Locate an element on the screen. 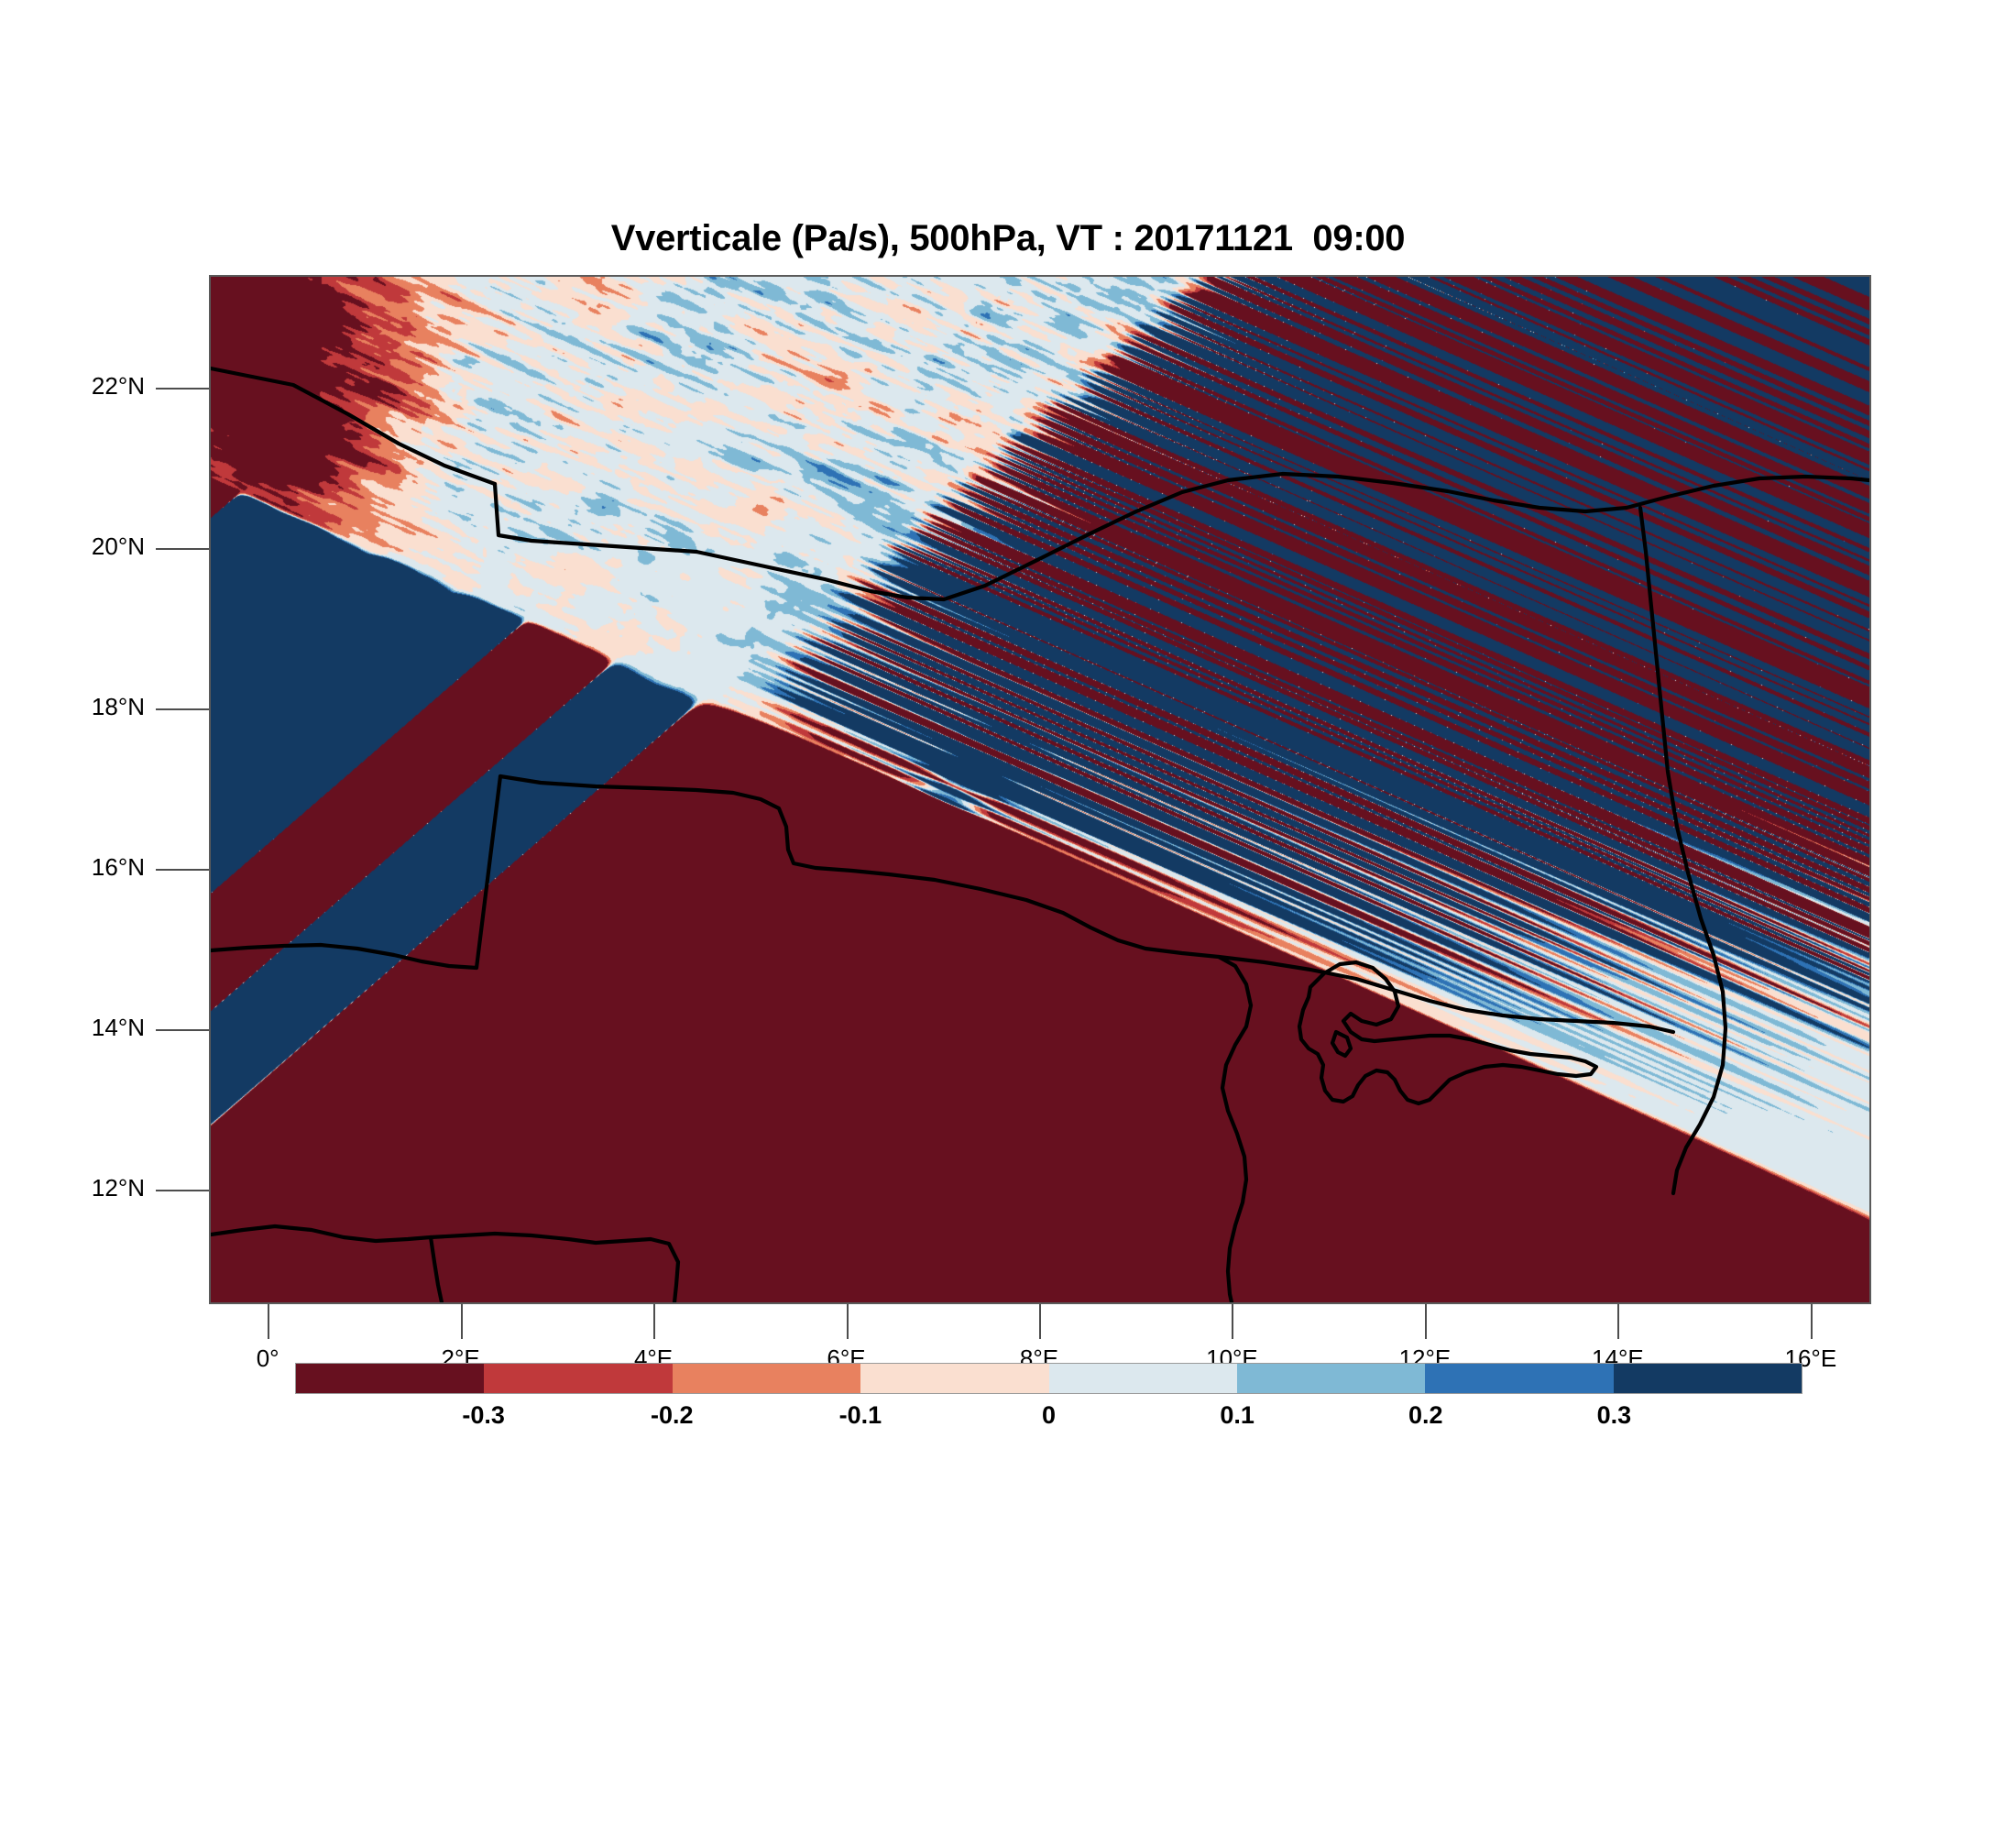 The image size is (2016, 1833). colorbar-tick-label: 0.2 is located at coordinates (1425, 1415).